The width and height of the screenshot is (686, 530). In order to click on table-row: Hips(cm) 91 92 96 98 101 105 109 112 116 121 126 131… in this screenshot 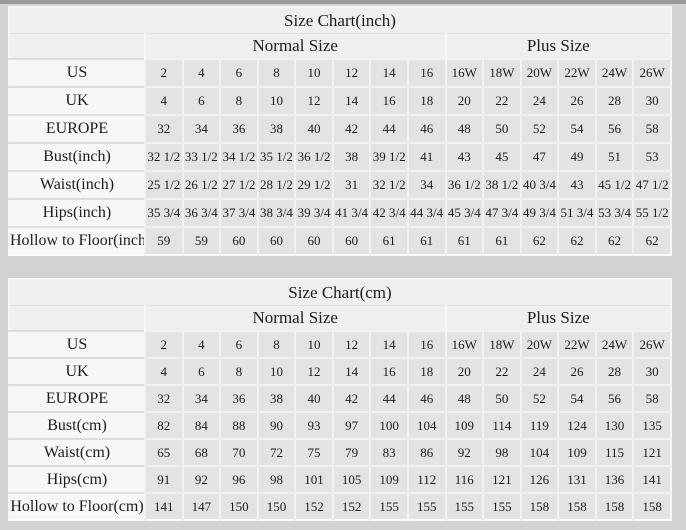, I will do `click(340, 479)`.